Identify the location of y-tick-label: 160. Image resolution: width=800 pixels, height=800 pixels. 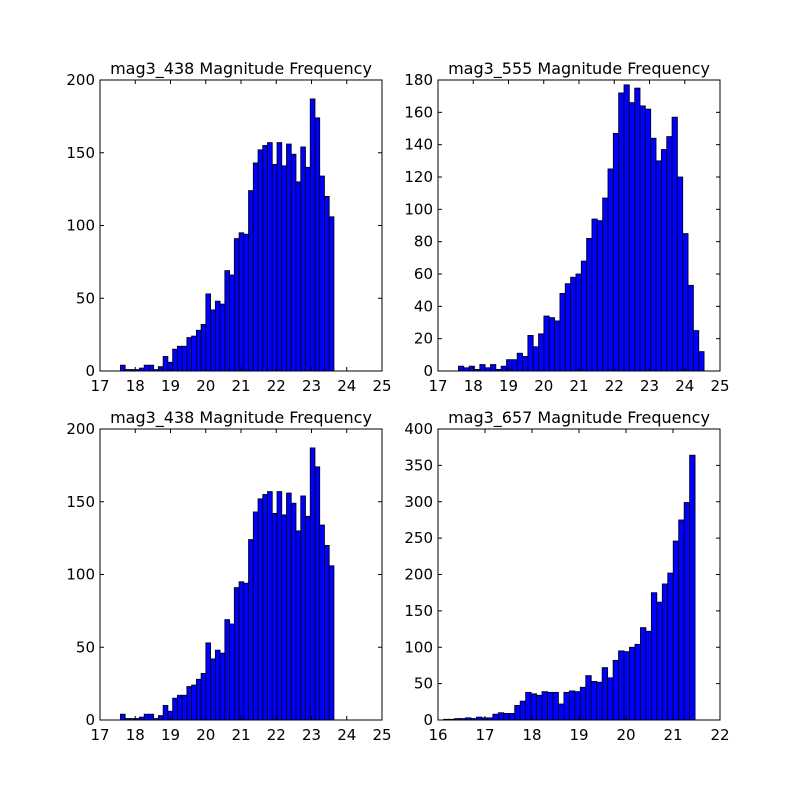
(418, 112).